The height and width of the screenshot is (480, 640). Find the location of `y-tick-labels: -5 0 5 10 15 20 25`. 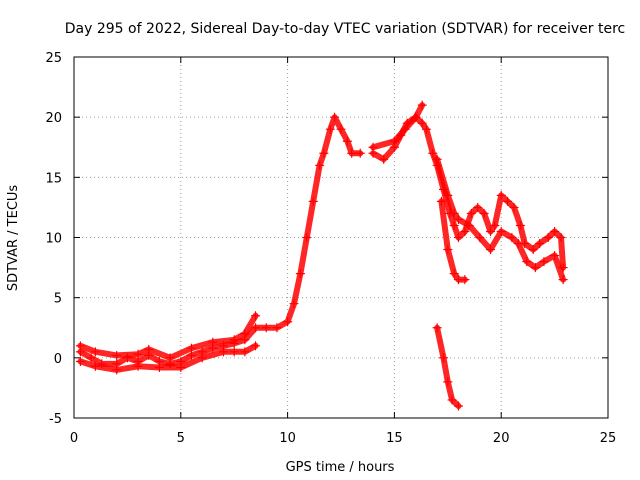

y-tick-labels: -5 0 5 10 15 20 25 is located at coordinates (53, 239).